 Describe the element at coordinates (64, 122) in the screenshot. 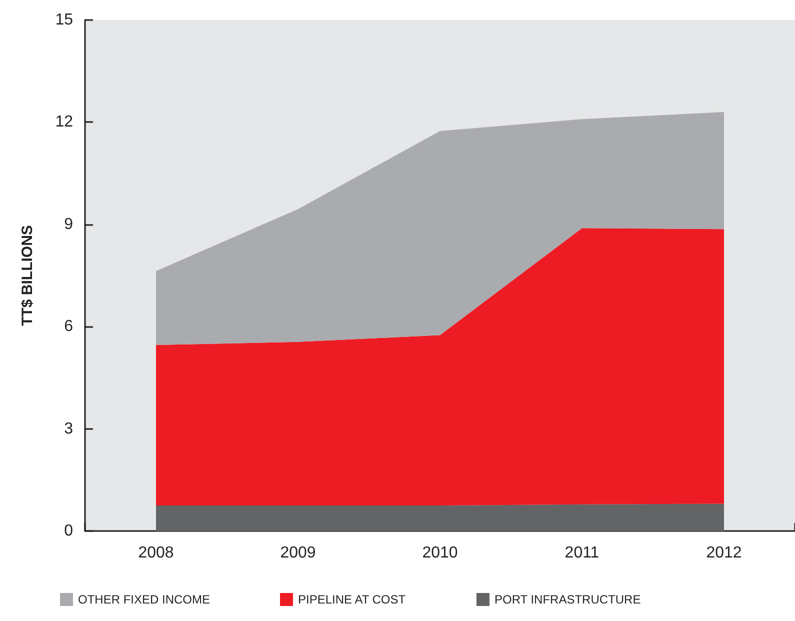

I see `y-tick-label: 12` at that location.